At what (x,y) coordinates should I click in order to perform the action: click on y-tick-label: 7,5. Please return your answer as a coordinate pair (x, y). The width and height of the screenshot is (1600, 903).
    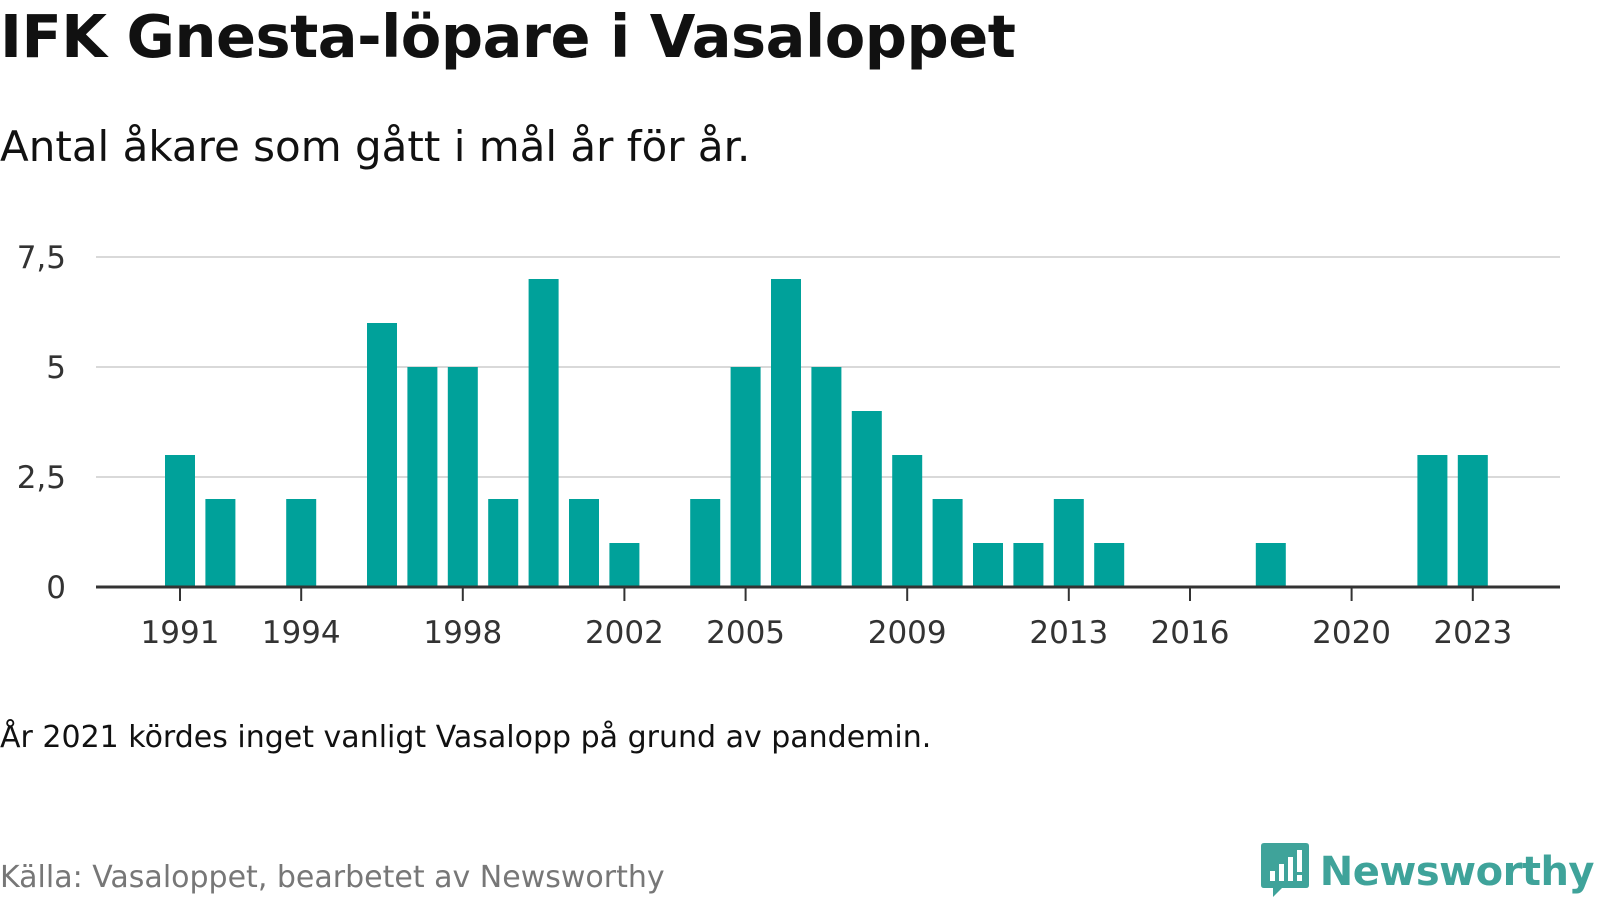
    Looking at the image, I should click on (41, 258).